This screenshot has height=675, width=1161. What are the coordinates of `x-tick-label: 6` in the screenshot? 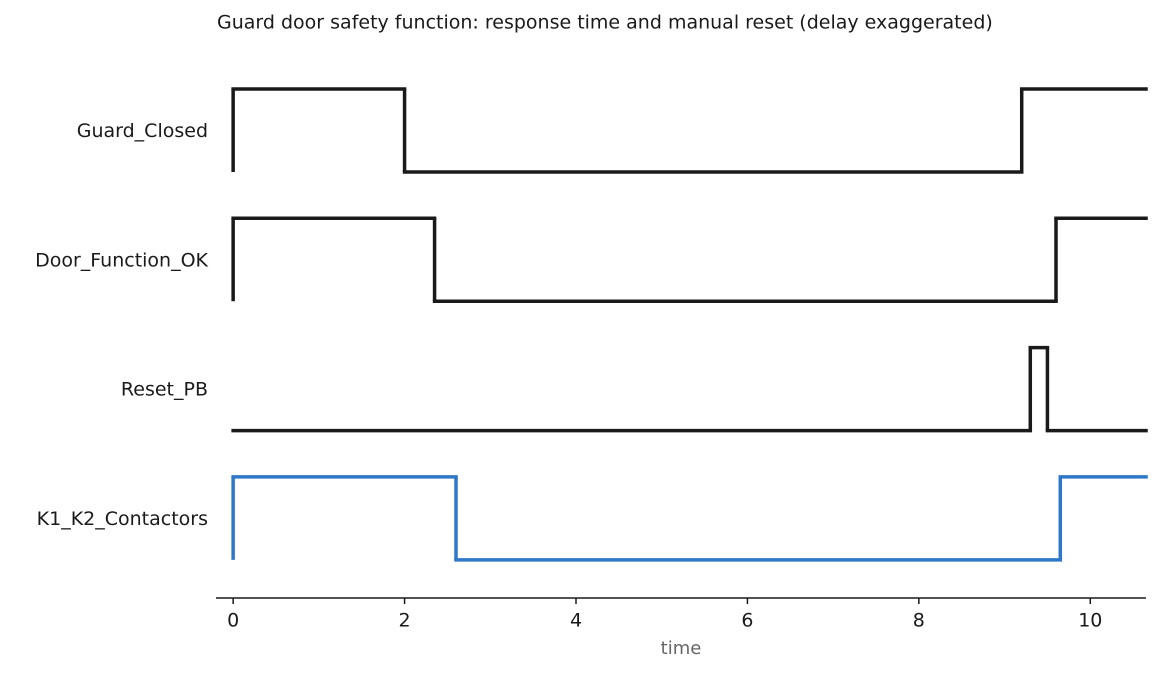 It's located at (747, 621).